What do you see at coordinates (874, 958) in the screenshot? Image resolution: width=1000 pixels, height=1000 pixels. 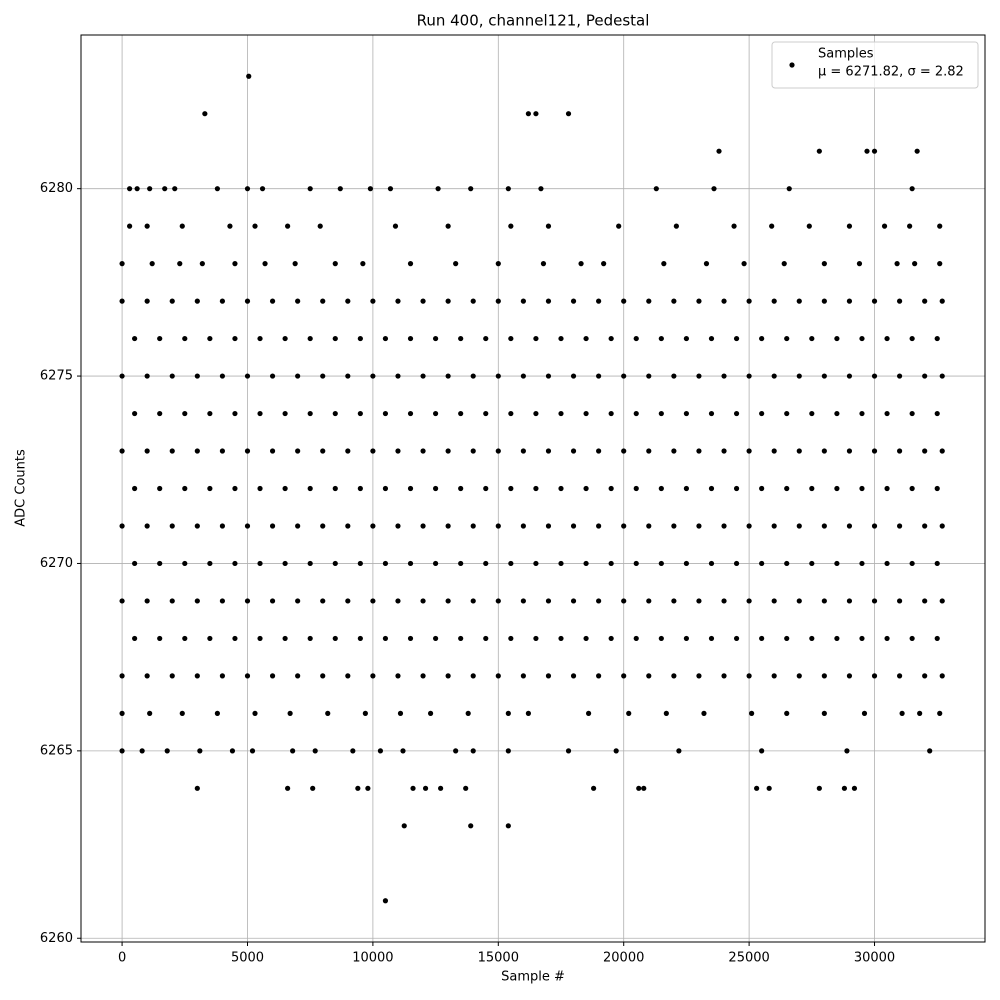 I see `x-tick-label: 30000` at bounding box center [874, 958].